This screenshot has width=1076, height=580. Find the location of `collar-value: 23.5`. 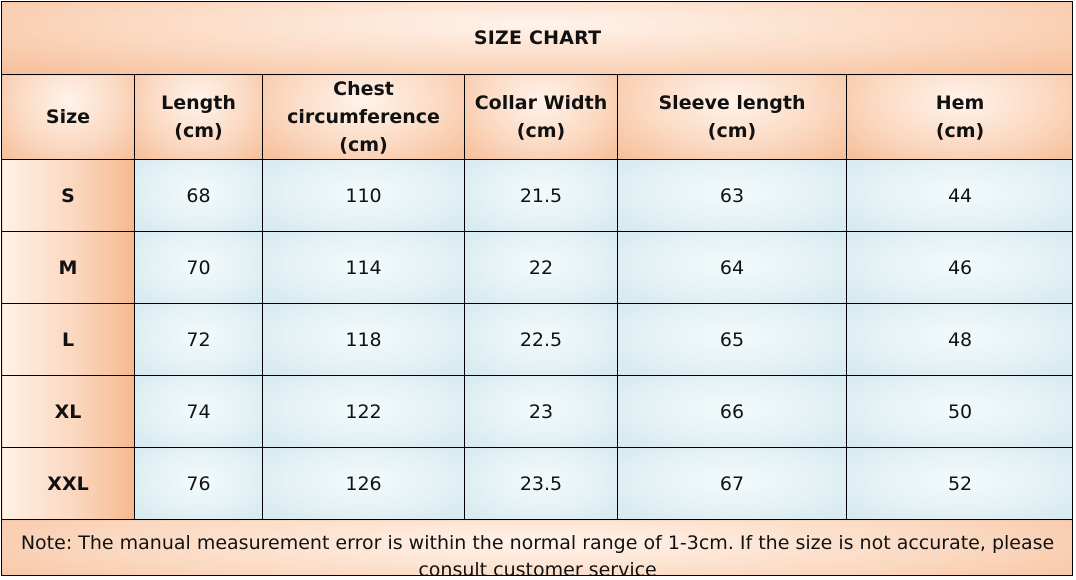

collar-value: 23.5 is located at coordinates (541, 483).